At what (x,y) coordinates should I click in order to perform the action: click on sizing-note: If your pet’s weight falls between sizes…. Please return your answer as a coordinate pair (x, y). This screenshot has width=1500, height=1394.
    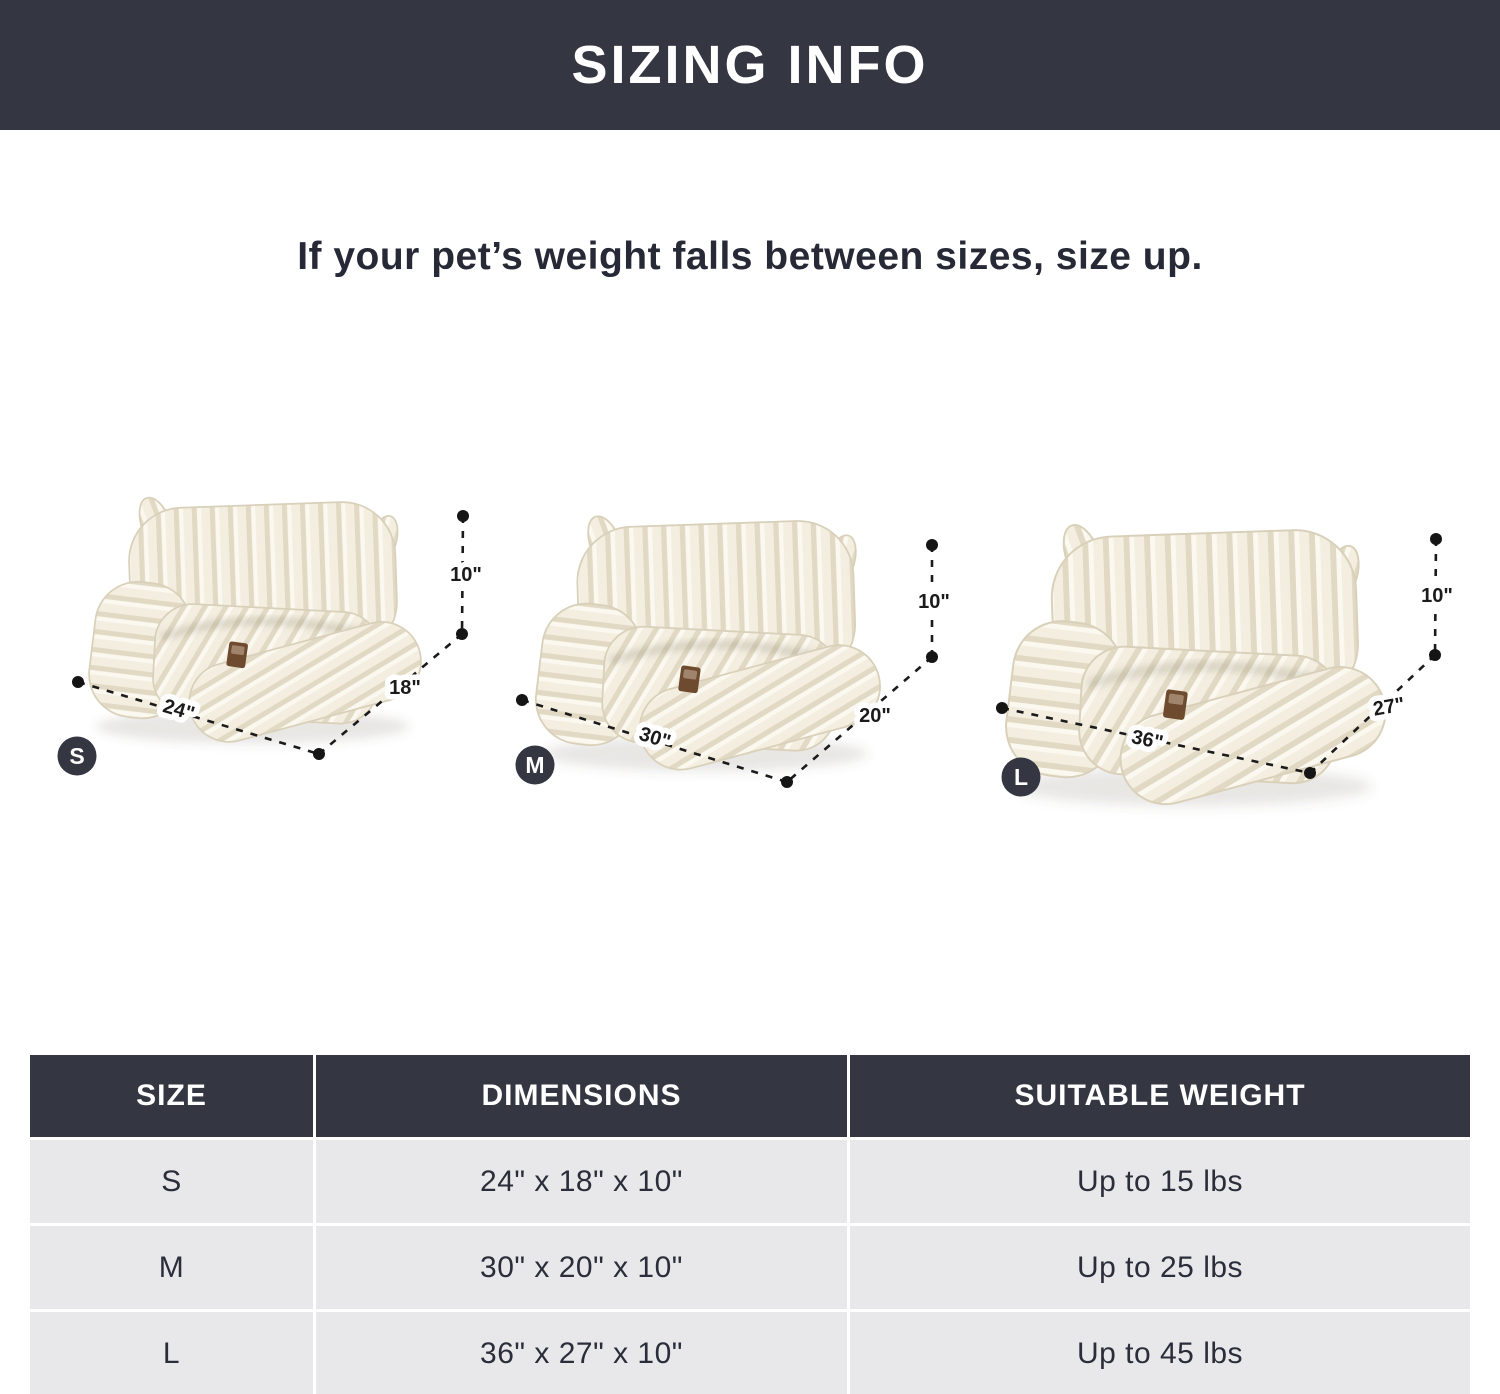
    Looking at the image, I should click on (750, 256).